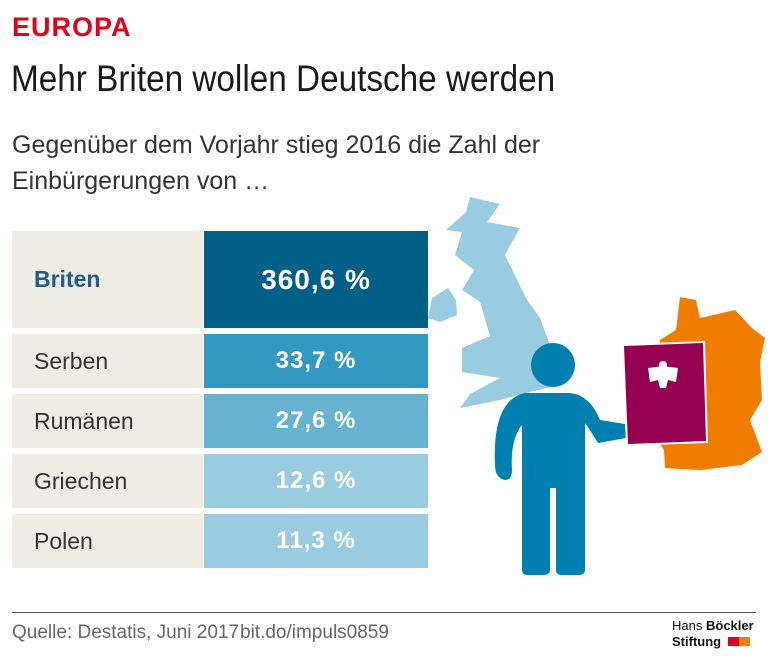  I want to click on country-label: Griechen, so click(107, 481).